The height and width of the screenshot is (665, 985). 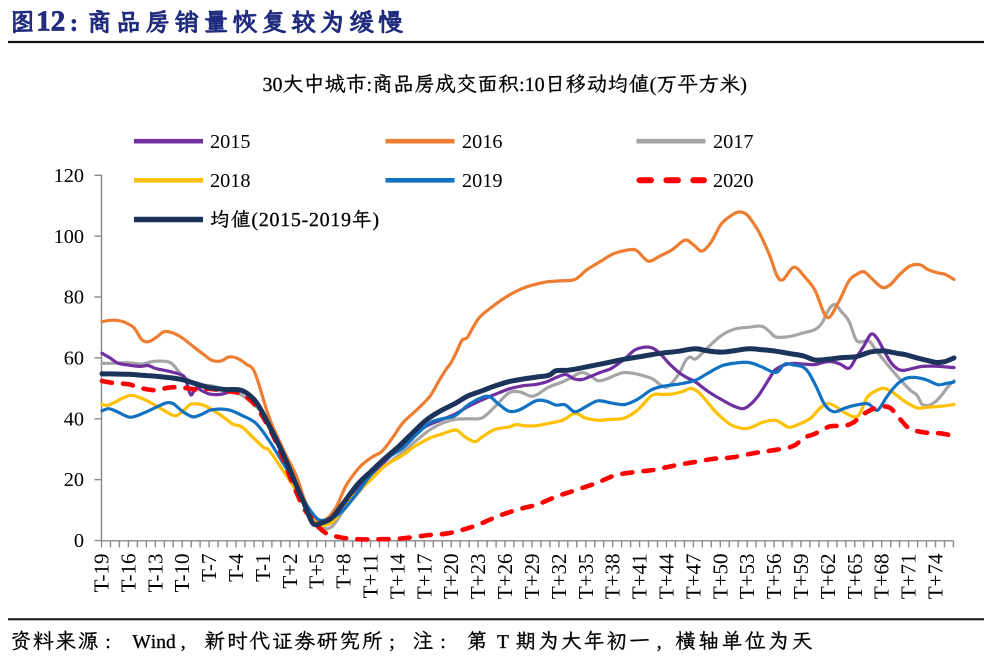 What do you see at coordinates (747, 577) in the screenshot?
I see `svg-text: T+53` at bounding box center [747, 577].